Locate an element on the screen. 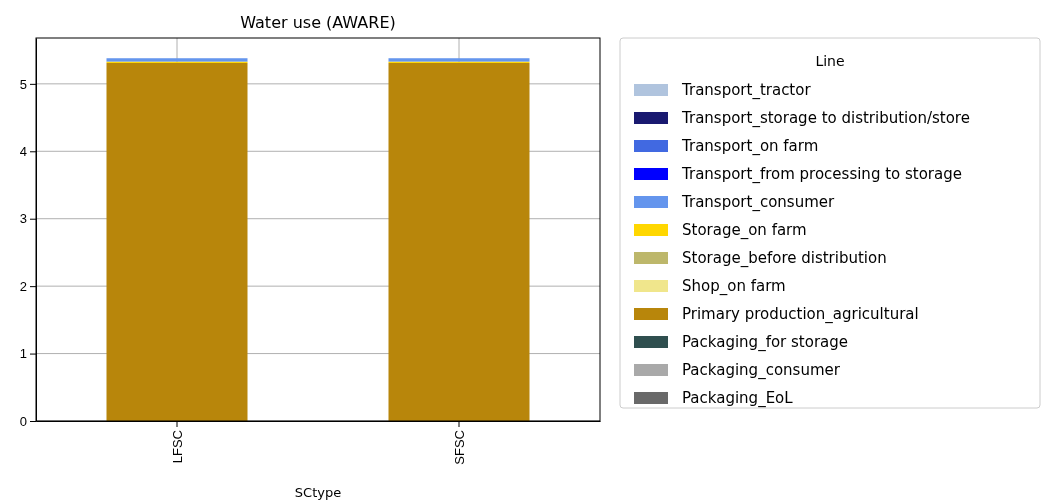  legend-label: Shop_on farm is located at coordinates (734, 287).